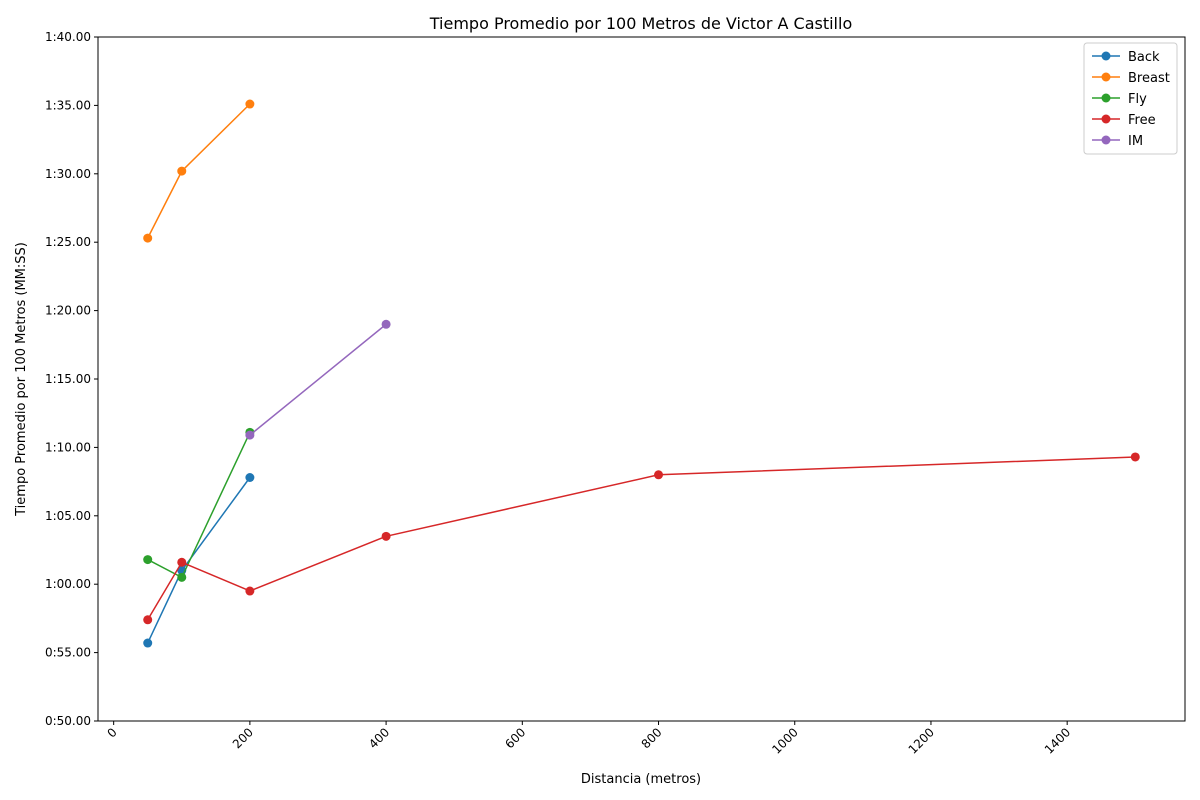  I want to click on y-axis-label: Tiempo Promedio por 100 Metros (MM:SS), so click(21, 379).